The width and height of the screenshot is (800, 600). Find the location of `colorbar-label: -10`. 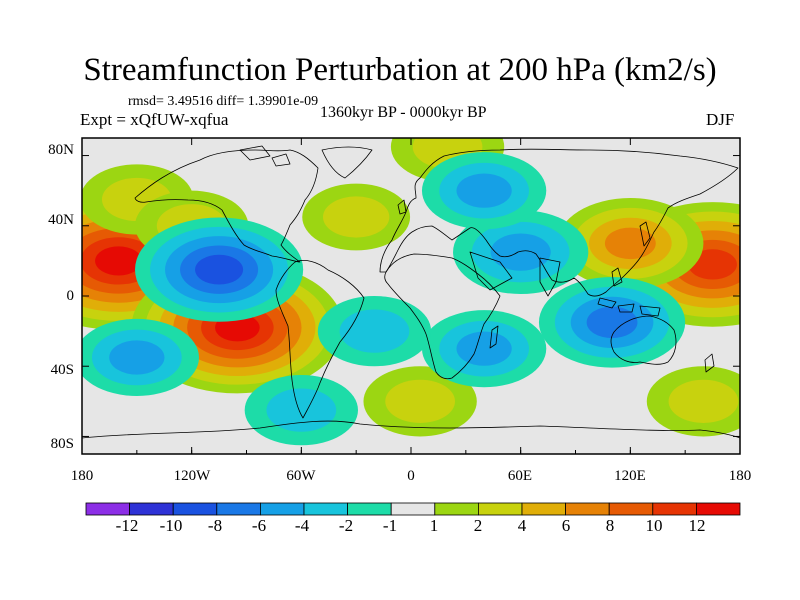

colorbar-label: -10 is located at coordinates (171, 525).